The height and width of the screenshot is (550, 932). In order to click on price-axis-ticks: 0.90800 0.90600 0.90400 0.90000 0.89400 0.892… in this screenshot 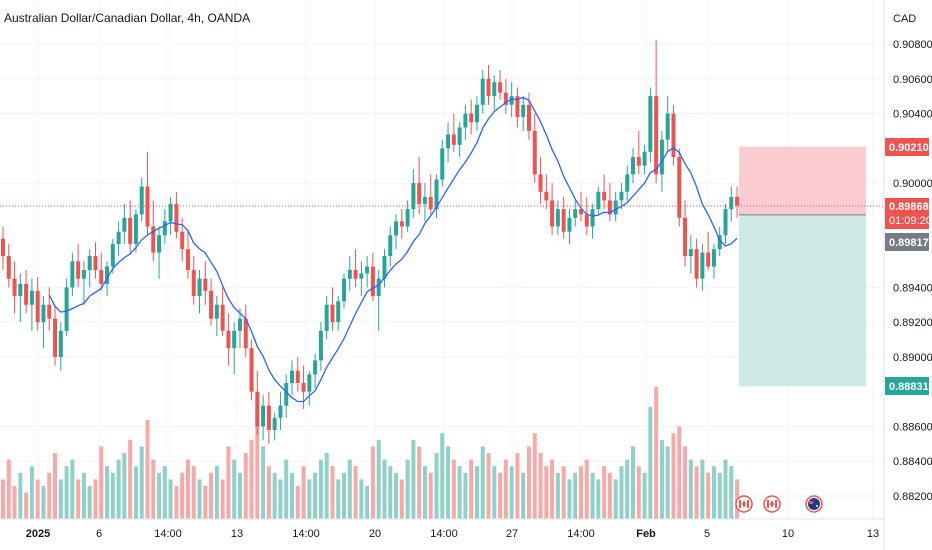, I will do `click(912, 271)`.